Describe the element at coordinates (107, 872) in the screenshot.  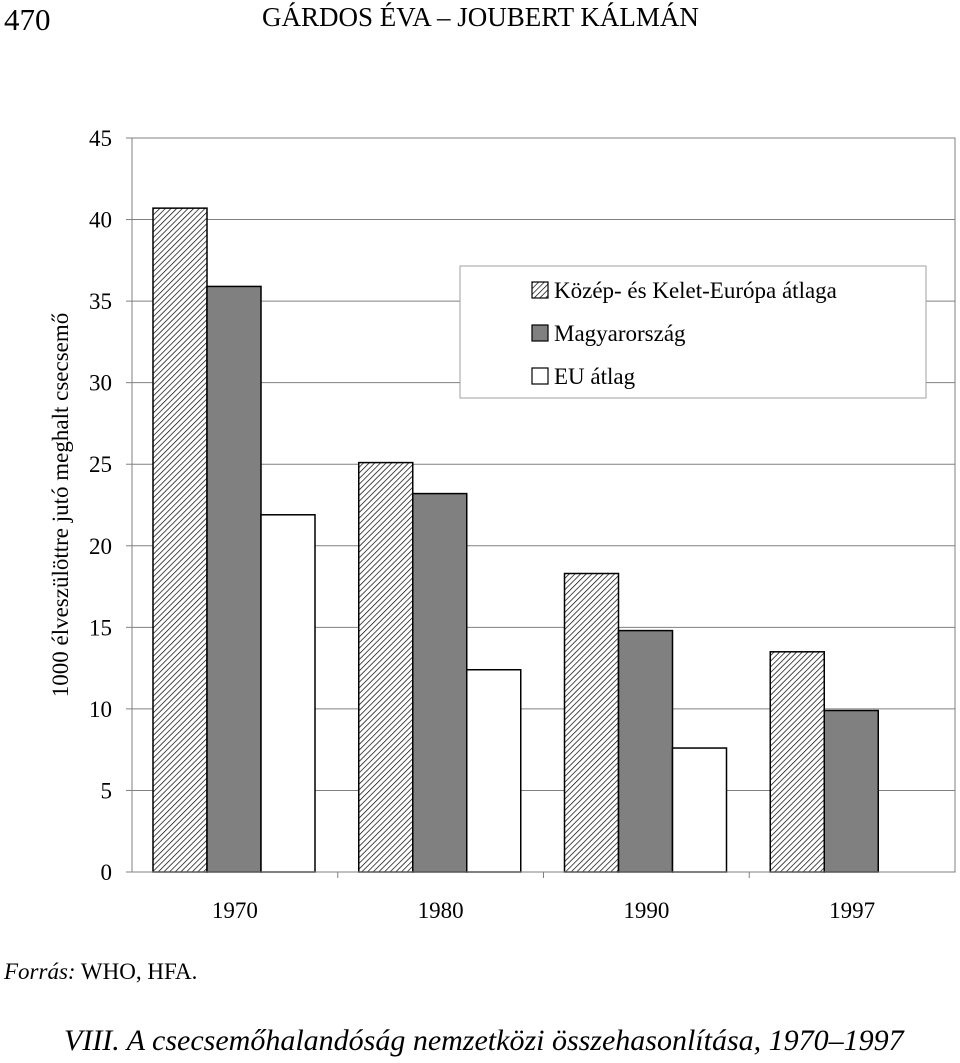
I see `y-tick-label: 0` at that location.